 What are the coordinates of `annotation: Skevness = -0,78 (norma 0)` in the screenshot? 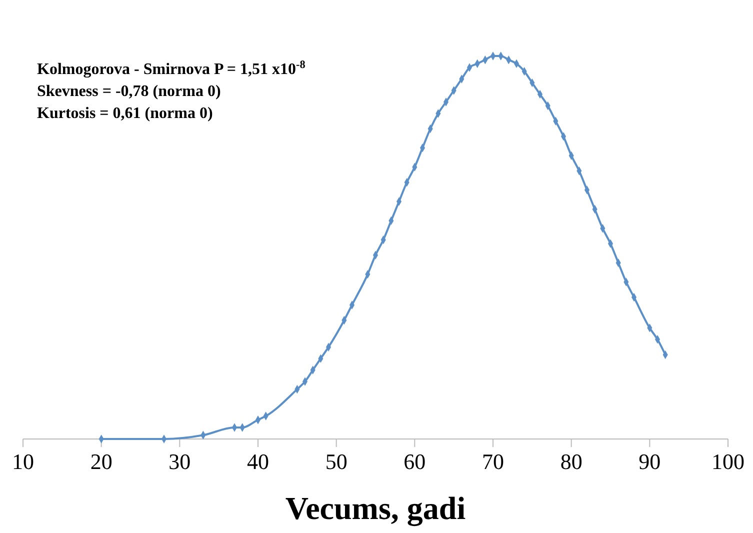 It's located at (129, 91).